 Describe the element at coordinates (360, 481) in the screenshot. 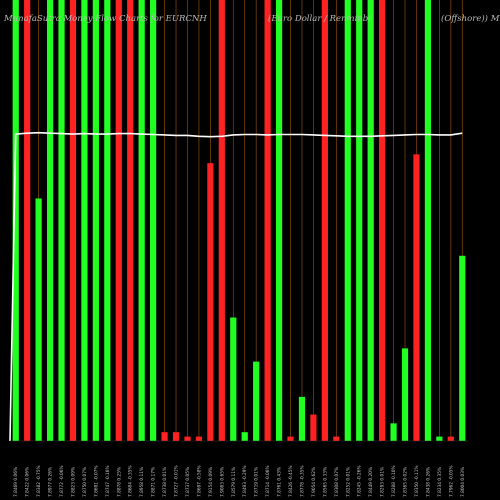

I see `tick-label-31: 7.8245 -0.26%` at that location.